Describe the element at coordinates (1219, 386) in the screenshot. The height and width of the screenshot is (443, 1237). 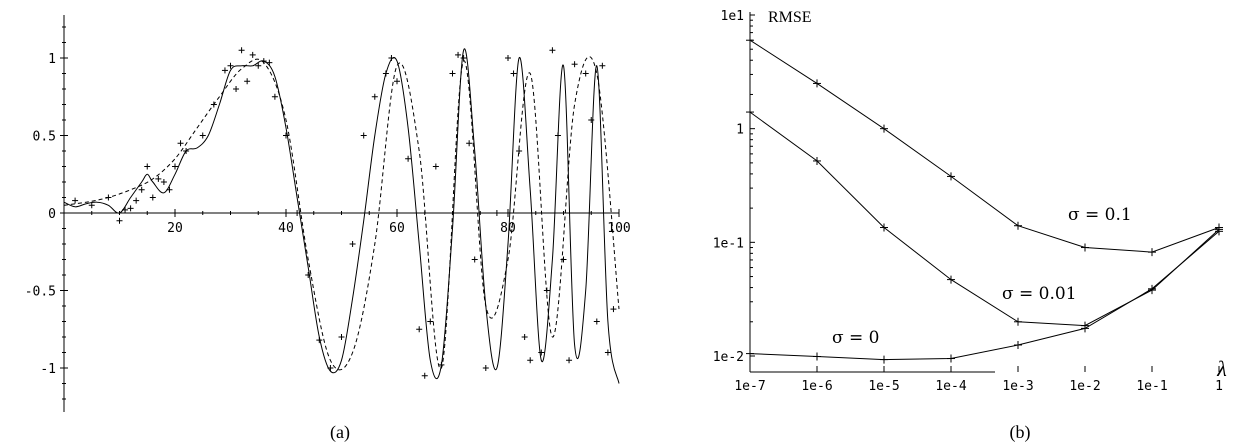
I see `panel-b-x-tick-label: 1` at that location.